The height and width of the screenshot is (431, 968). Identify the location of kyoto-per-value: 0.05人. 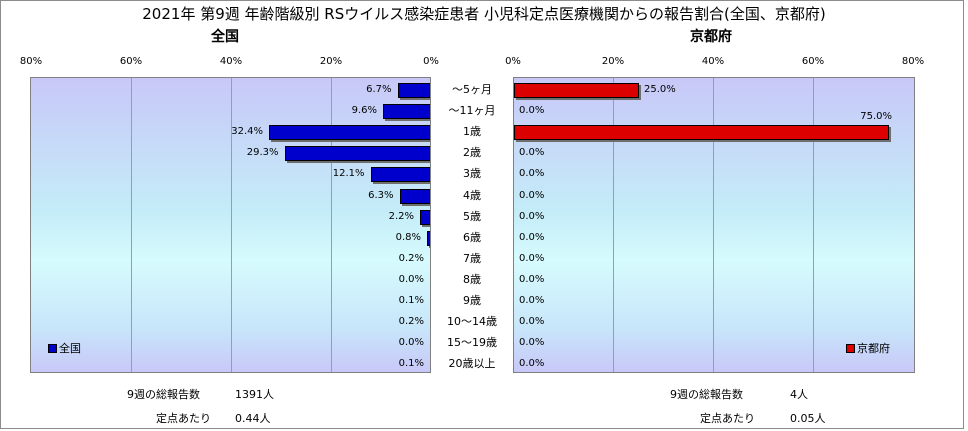
(808, 418).